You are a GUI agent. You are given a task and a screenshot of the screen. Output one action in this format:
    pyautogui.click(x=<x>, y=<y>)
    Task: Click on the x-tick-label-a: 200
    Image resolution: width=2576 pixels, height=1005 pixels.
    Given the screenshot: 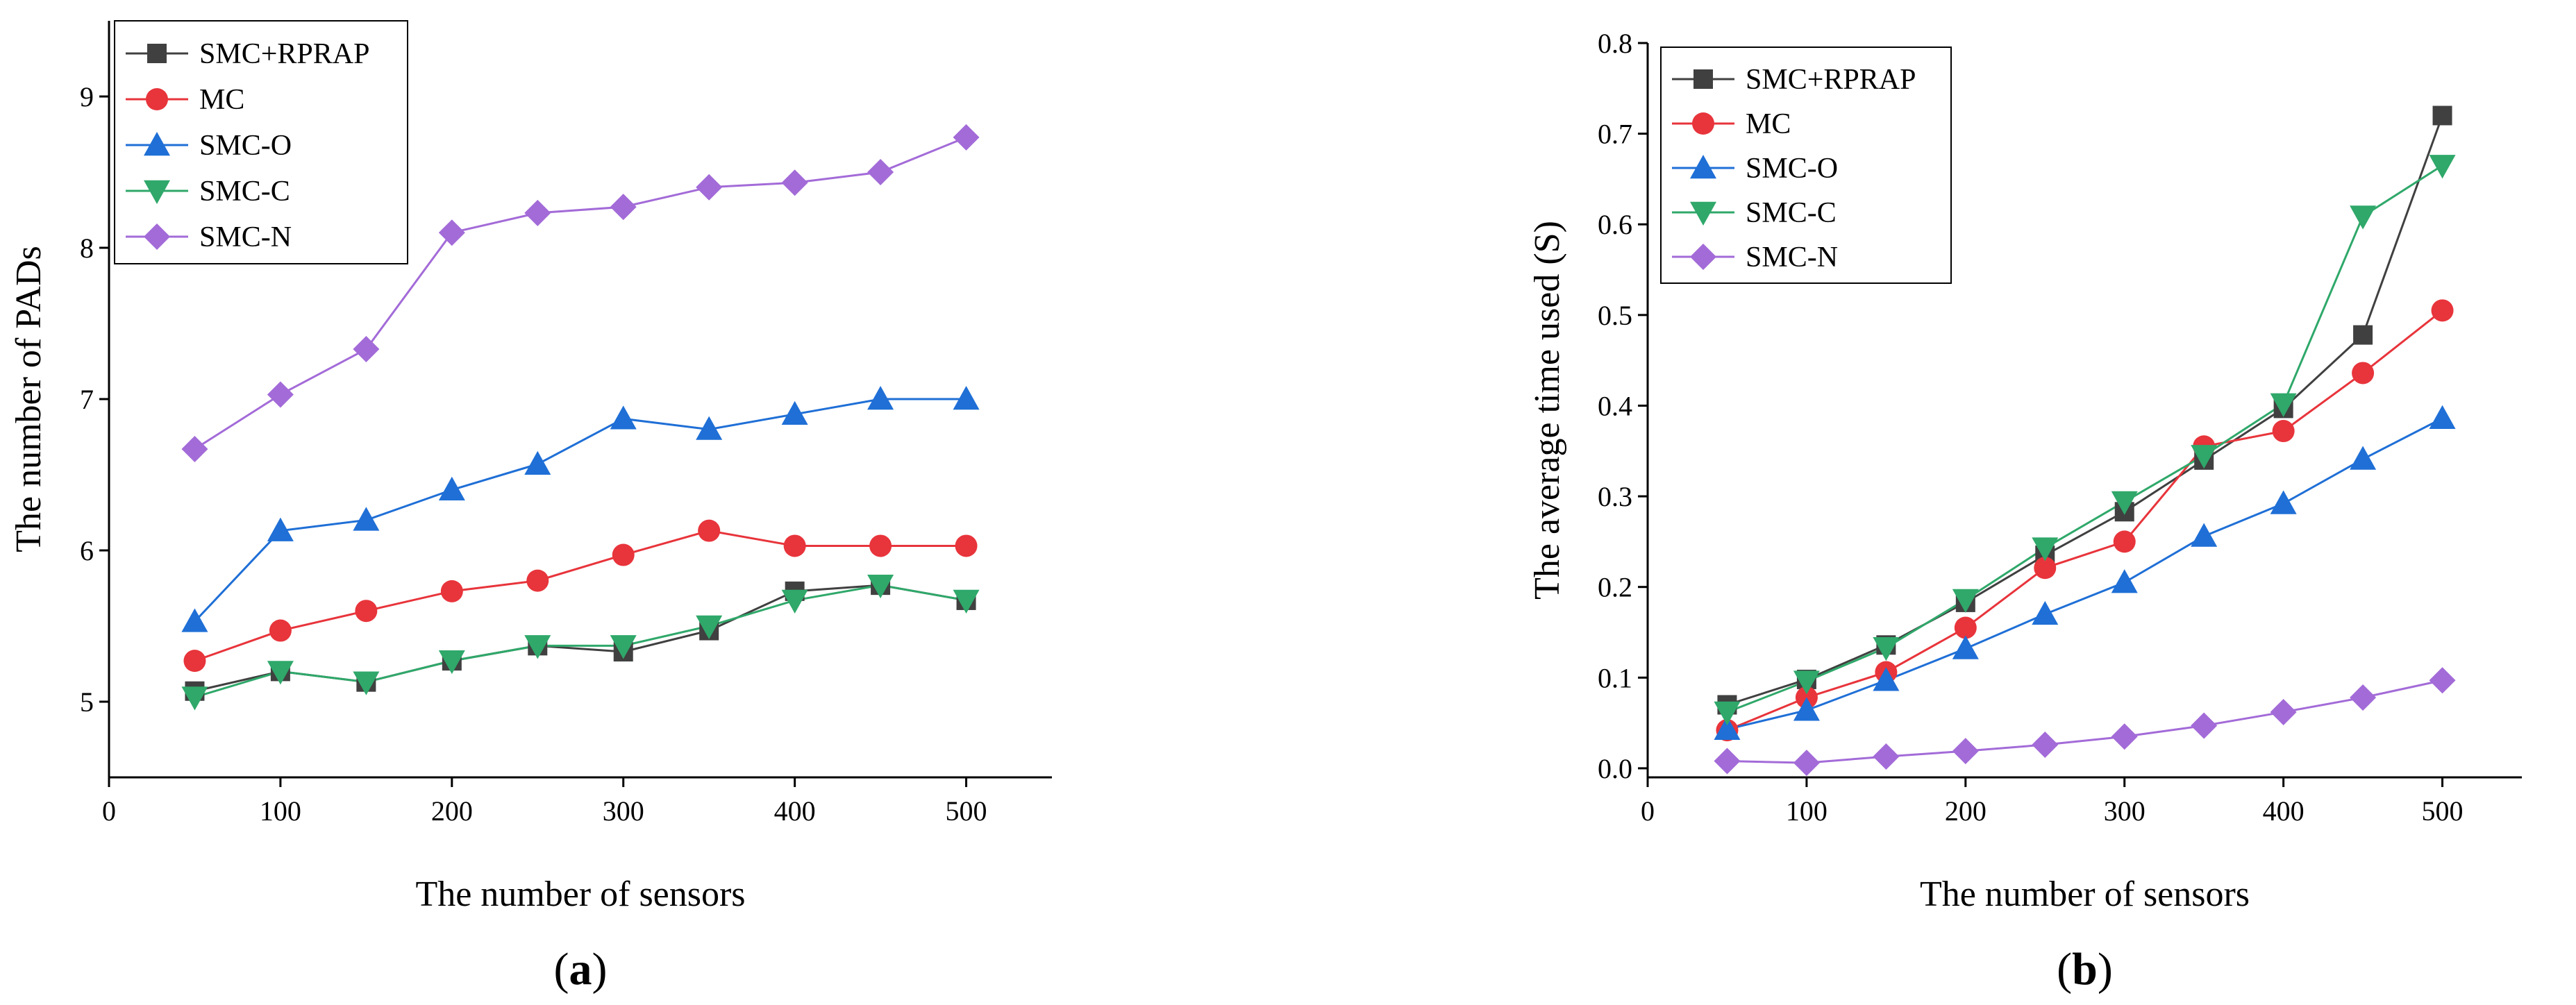 What is the action you would take?
    pyautogui.click(x=452, y=811)
    